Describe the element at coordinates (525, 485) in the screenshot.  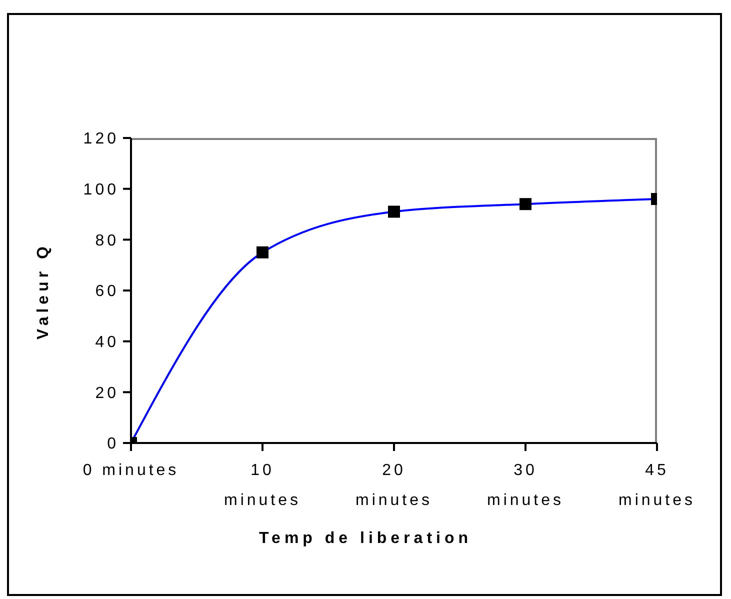
I see `x-tick-label: 30 minutes` at that location.